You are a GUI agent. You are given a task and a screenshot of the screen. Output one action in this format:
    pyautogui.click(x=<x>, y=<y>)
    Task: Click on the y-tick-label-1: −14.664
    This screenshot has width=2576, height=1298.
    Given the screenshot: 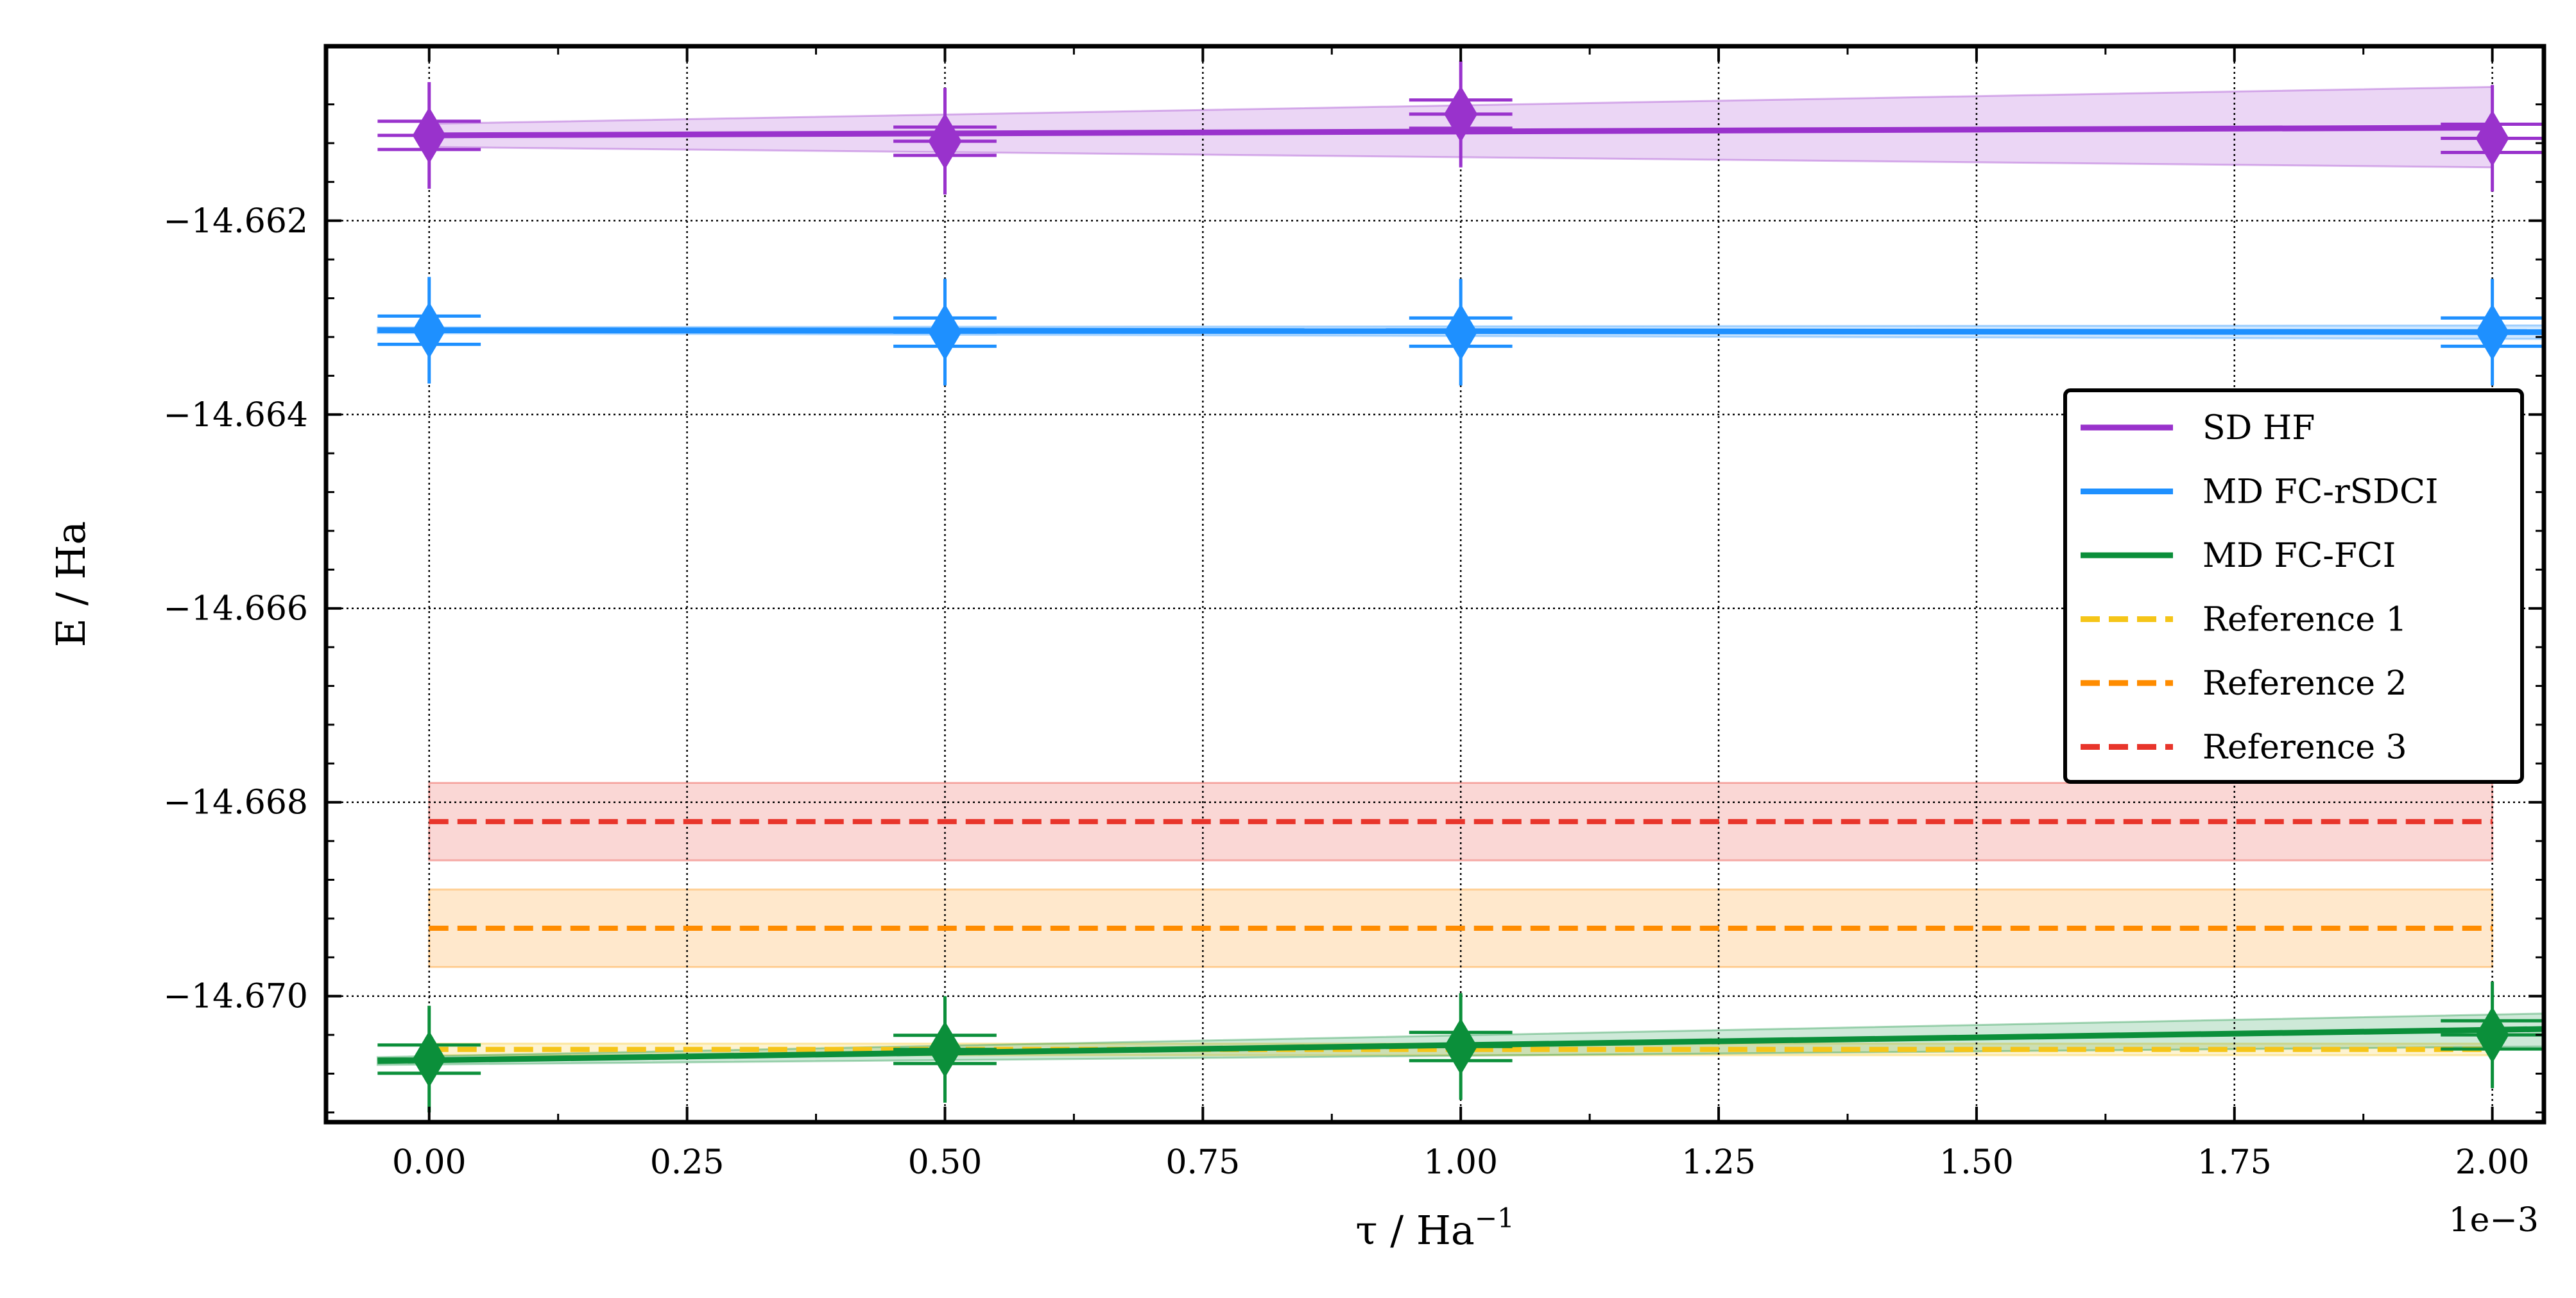 What is the action you would take?
    pyautogui.click(x=235, y=416)
    